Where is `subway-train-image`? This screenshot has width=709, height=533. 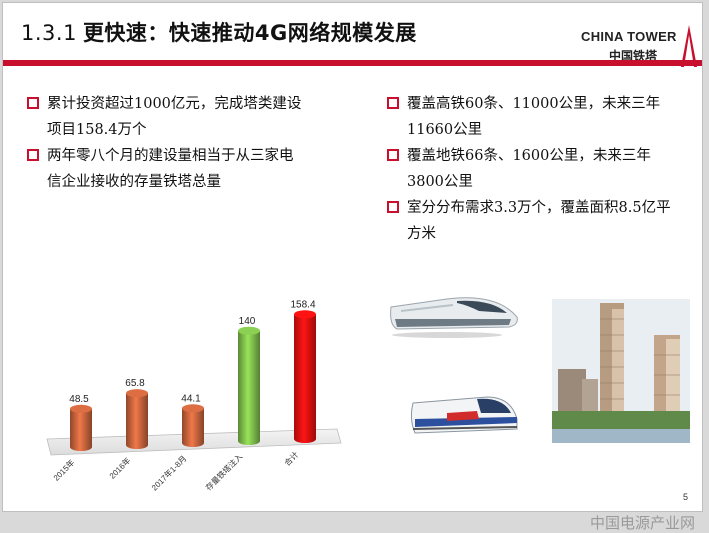
subway-train-image is located at coordinates (464, 415).